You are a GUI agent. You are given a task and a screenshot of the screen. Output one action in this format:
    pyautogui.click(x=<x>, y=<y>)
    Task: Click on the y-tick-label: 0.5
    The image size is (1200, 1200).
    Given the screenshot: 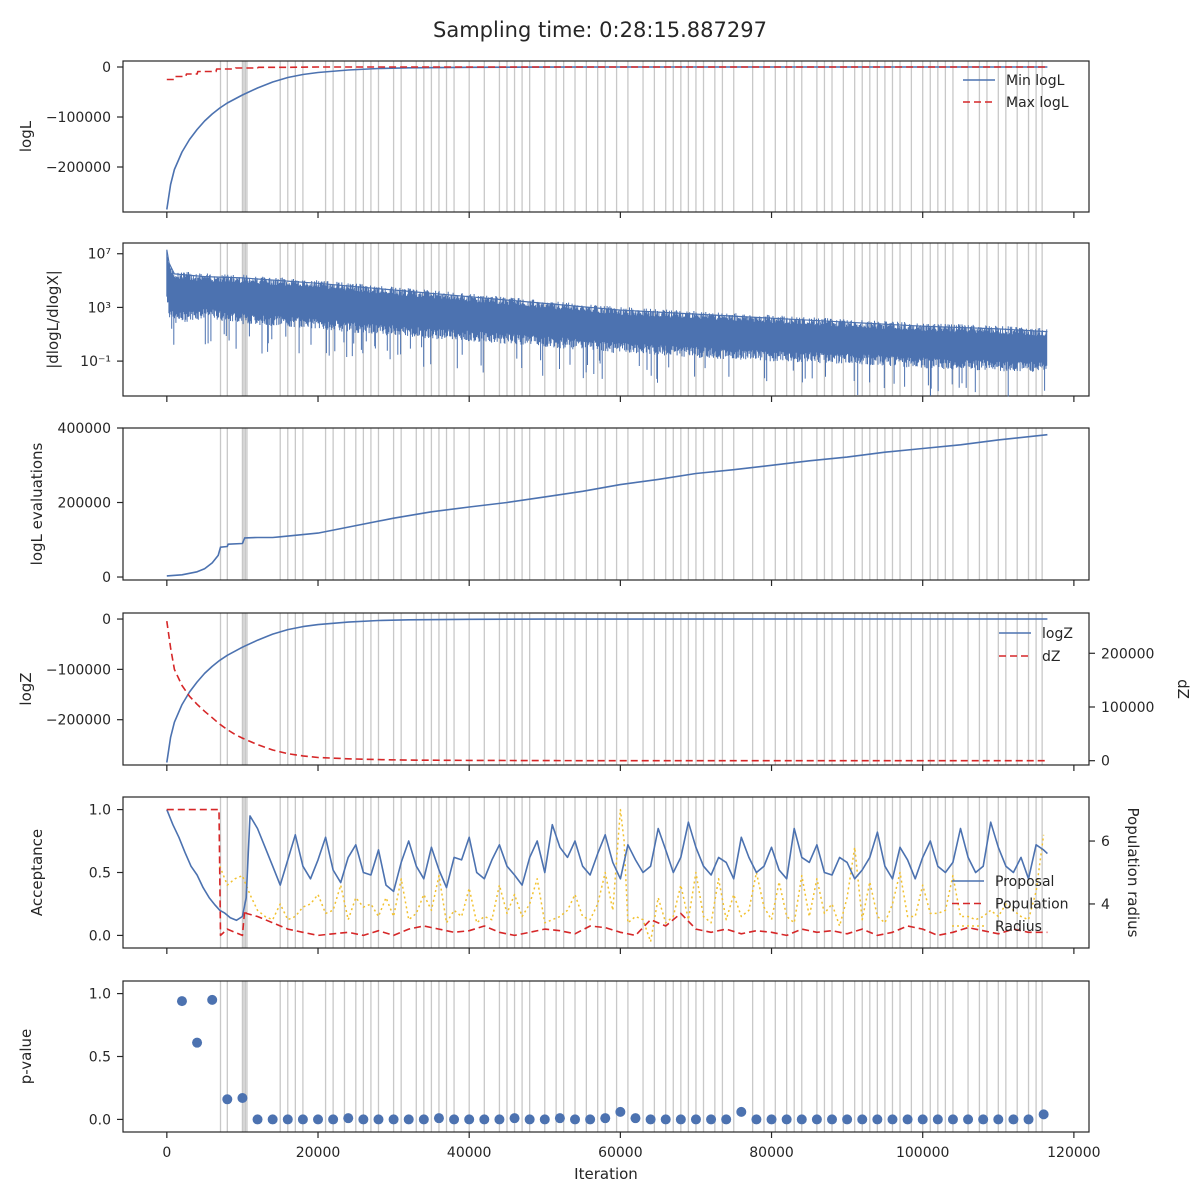 What is the action you would take?
    pyautogui.click(x=100, y=874)
    